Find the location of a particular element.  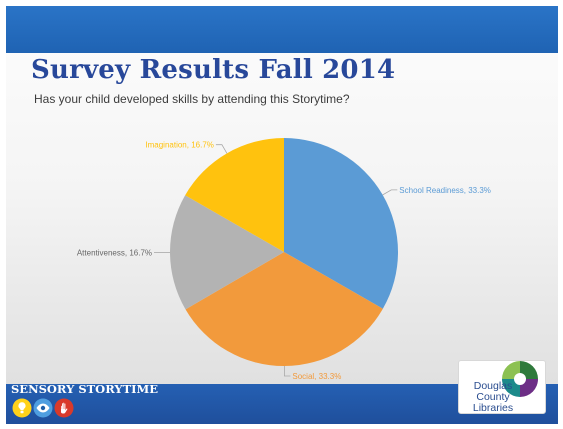

logo-text-libraries: Libraries is located at coordinates (493, 408).